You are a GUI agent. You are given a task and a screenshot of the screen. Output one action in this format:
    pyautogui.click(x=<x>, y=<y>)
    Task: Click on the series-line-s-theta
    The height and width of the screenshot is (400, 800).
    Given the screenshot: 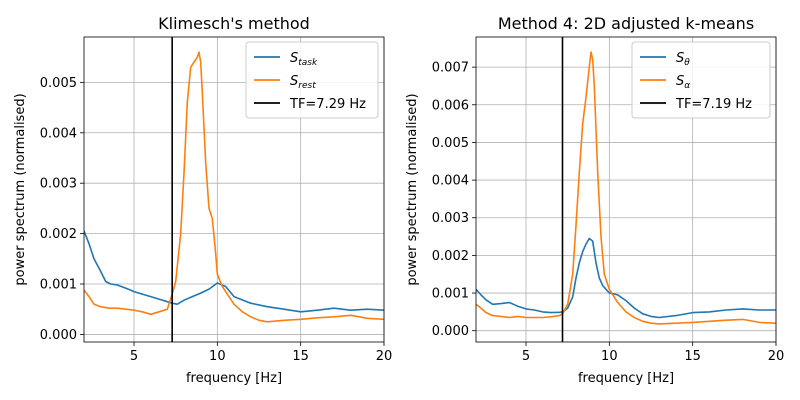 What is the action you would take?
    pyautogui.click(x=626, y=278)
    